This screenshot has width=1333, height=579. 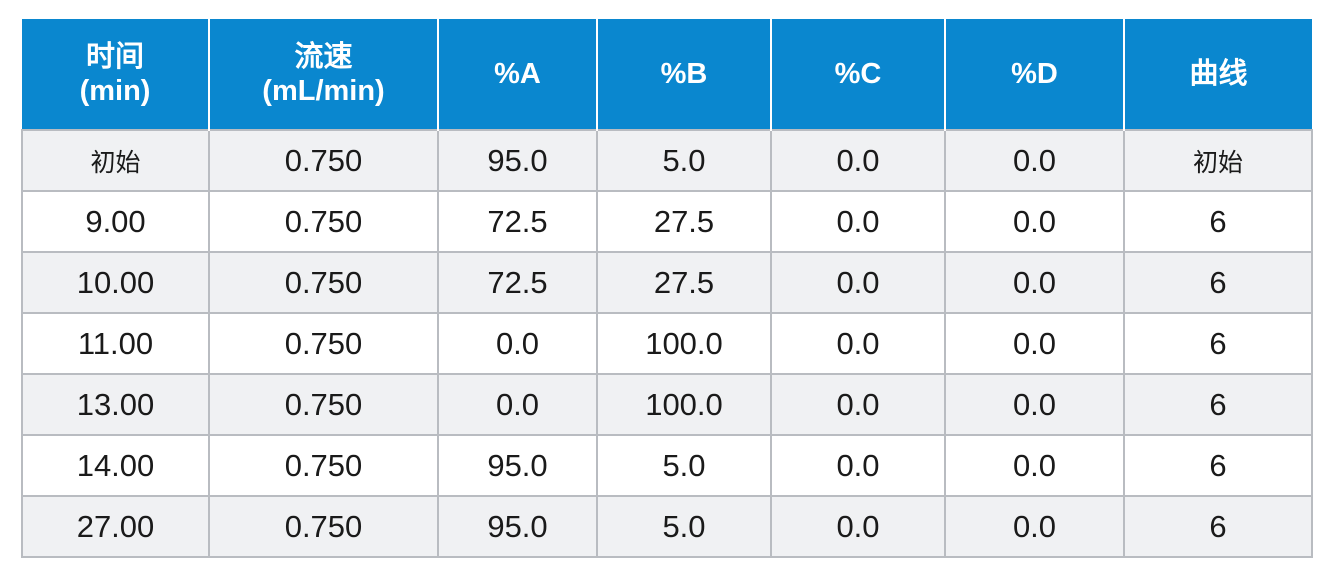 I want to click on header-percent-c-label: %C, so click(x=858, y=74).